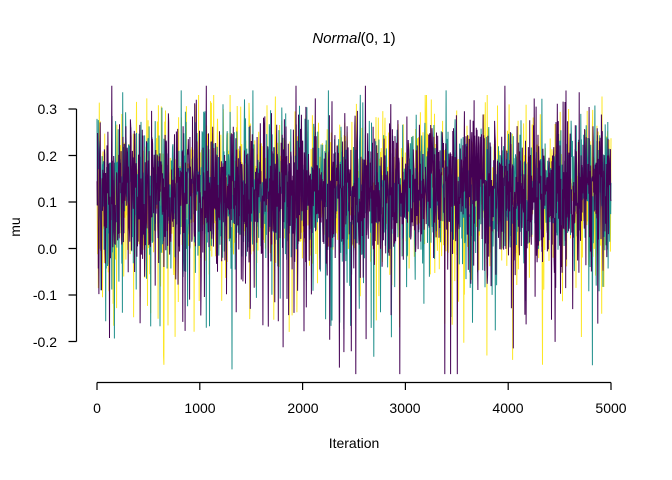 This screenshot has width=672, height=480. I want to click on y-tick-label--0.1: -0.1, so click(44, 295).